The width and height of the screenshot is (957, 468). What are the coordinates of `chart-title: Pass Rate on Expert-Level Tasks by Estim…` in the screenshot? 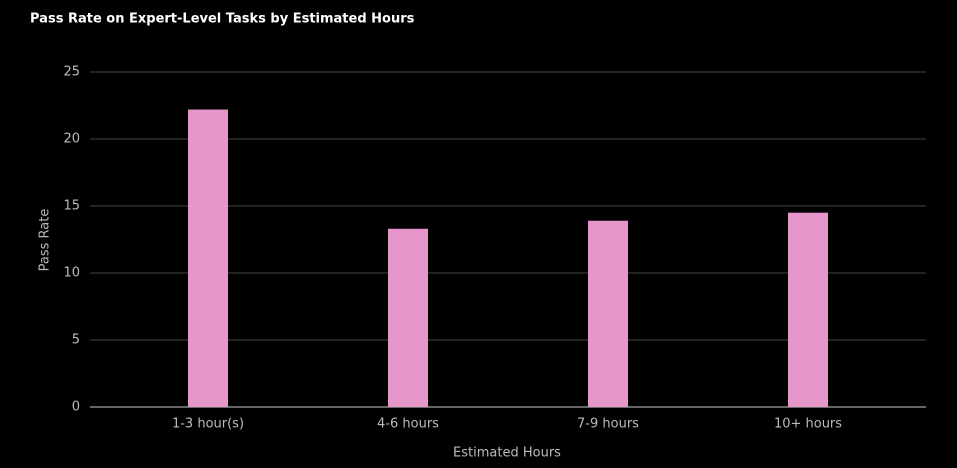 It's located at (222, 19).